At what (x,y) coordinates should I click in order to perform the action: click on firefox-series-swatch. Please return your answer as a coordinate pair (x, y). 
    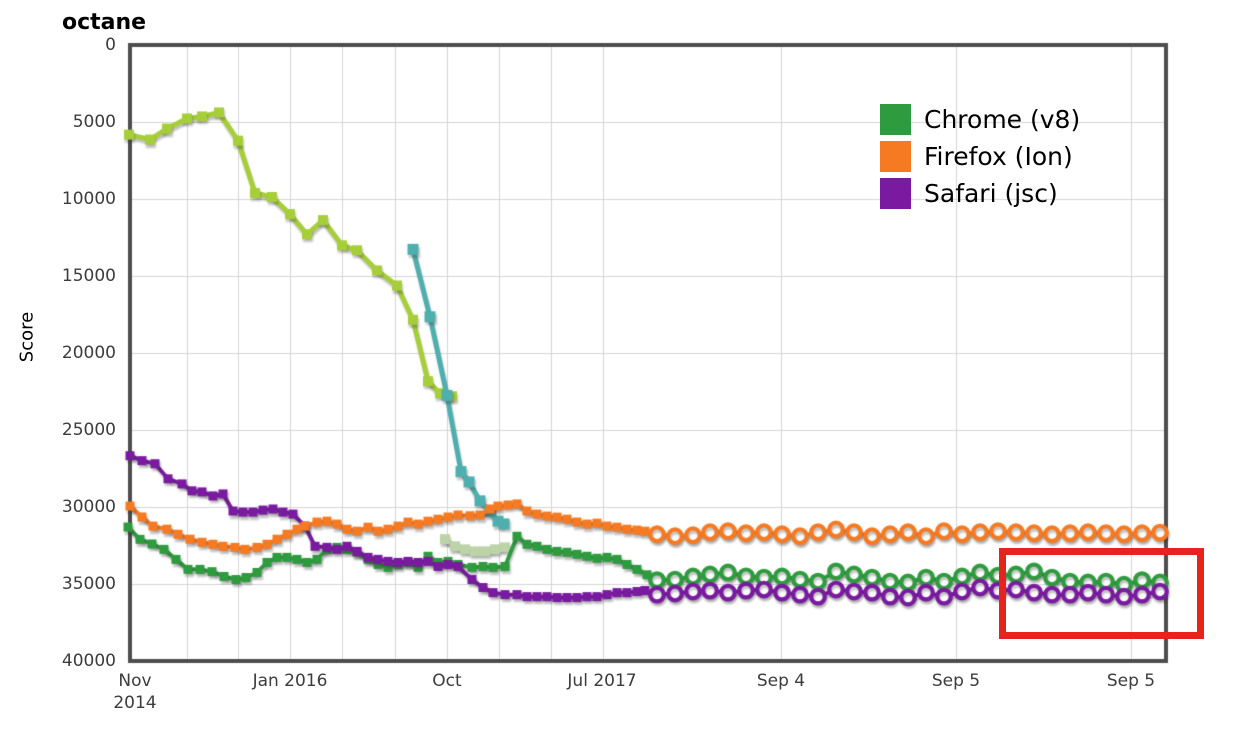
    Looking at the image, I should click on (895, 156).